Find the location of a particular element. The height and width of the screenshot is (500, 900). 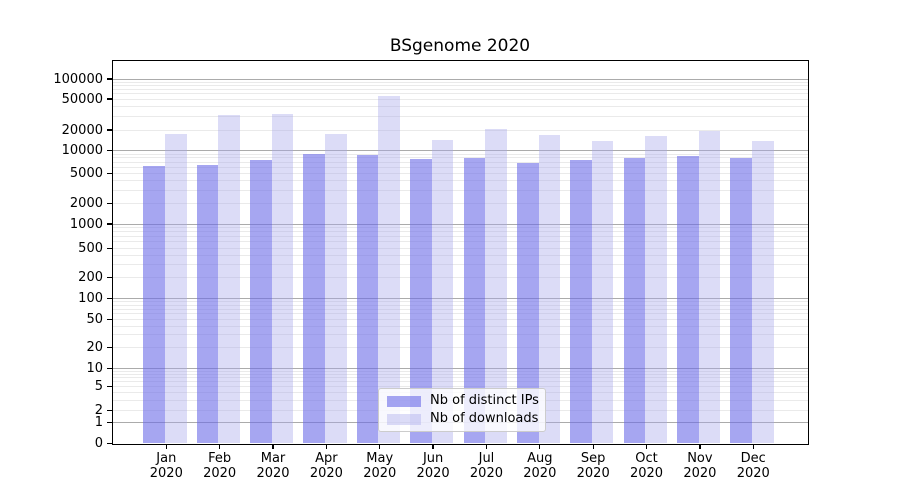

y-tick-label: 100000 is located at coordinates (78, 79).